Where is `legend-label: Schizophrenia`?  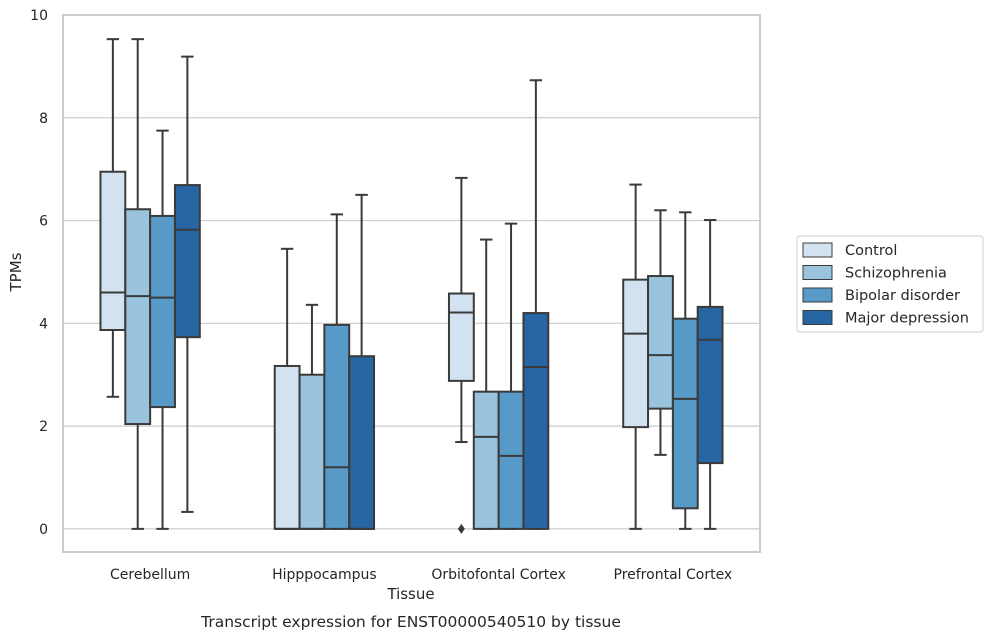 legend-label: Schizophrenia is located at coordinates (896, 274).